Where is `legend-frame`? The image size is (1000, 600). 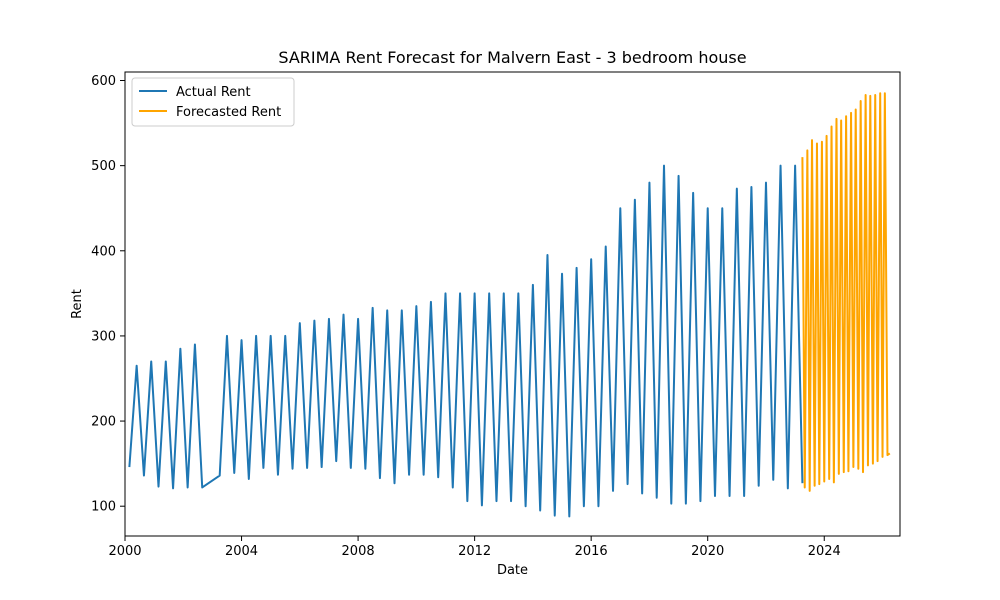
legend-frame is located at coordinates (213, 102).